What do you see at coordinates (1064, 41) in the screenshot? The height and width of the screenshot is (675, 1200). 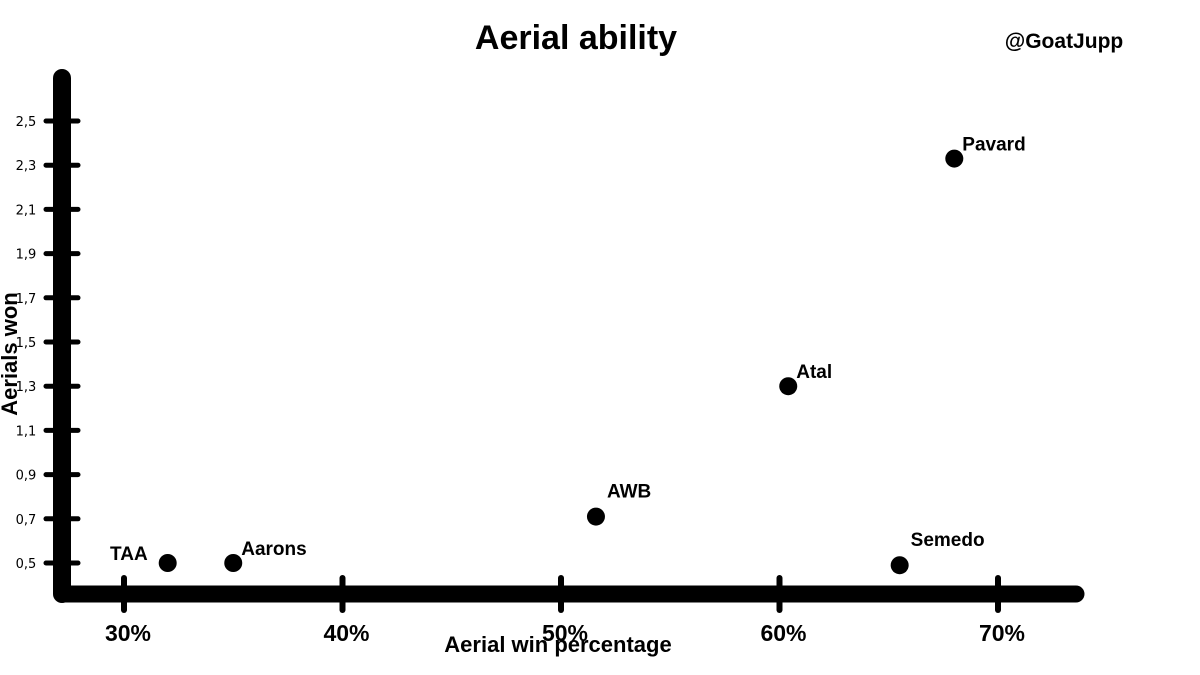 I see `credit-handle: @GoatJupp` at bounding box center [1064, 41].